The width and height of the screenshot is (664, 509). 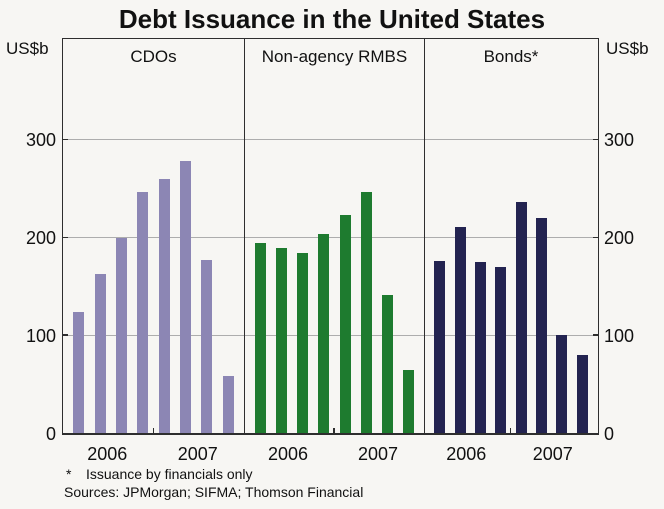 I want to click on panel-label: Bonds*, so click(x=511, y=56).